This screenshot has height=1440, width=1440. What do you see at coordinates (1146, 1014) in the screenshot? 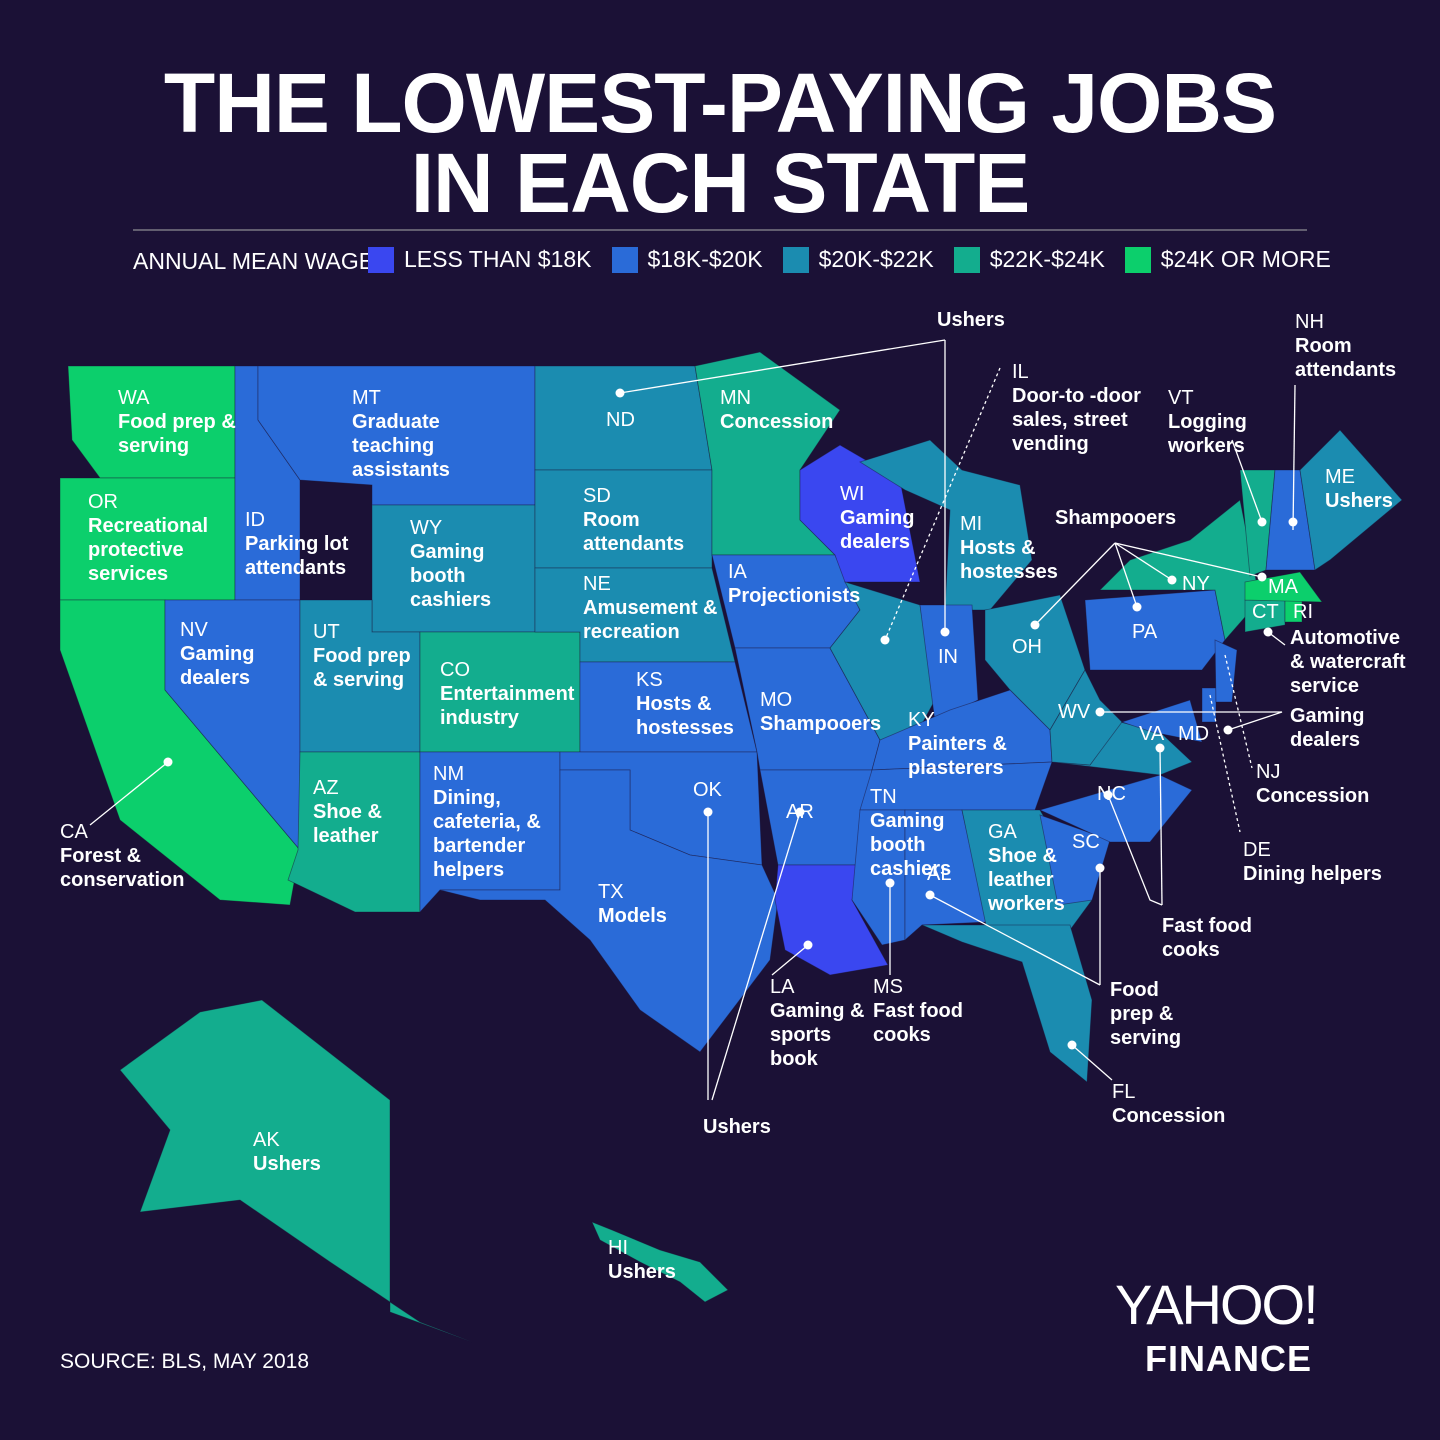
I see `callout-text: Food prep & serving` at bounding box center [1146, 1014].